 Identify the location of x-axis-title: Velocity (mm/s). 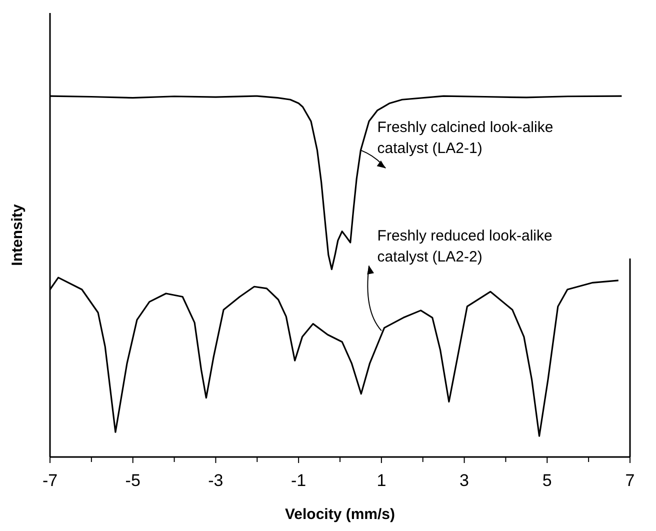
(340, 514).